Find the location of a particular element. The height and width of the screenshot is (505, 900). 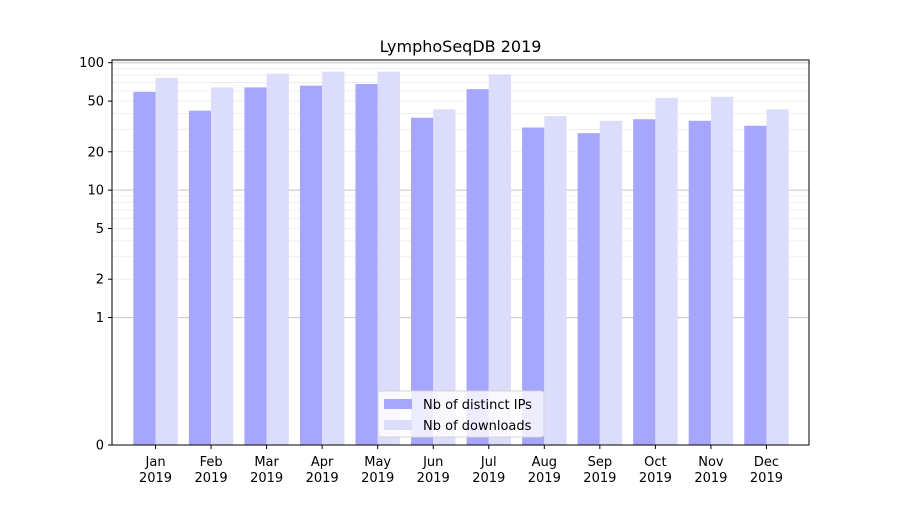

x-tick-label: Jul 2019 is located at coordinates (488, 470).